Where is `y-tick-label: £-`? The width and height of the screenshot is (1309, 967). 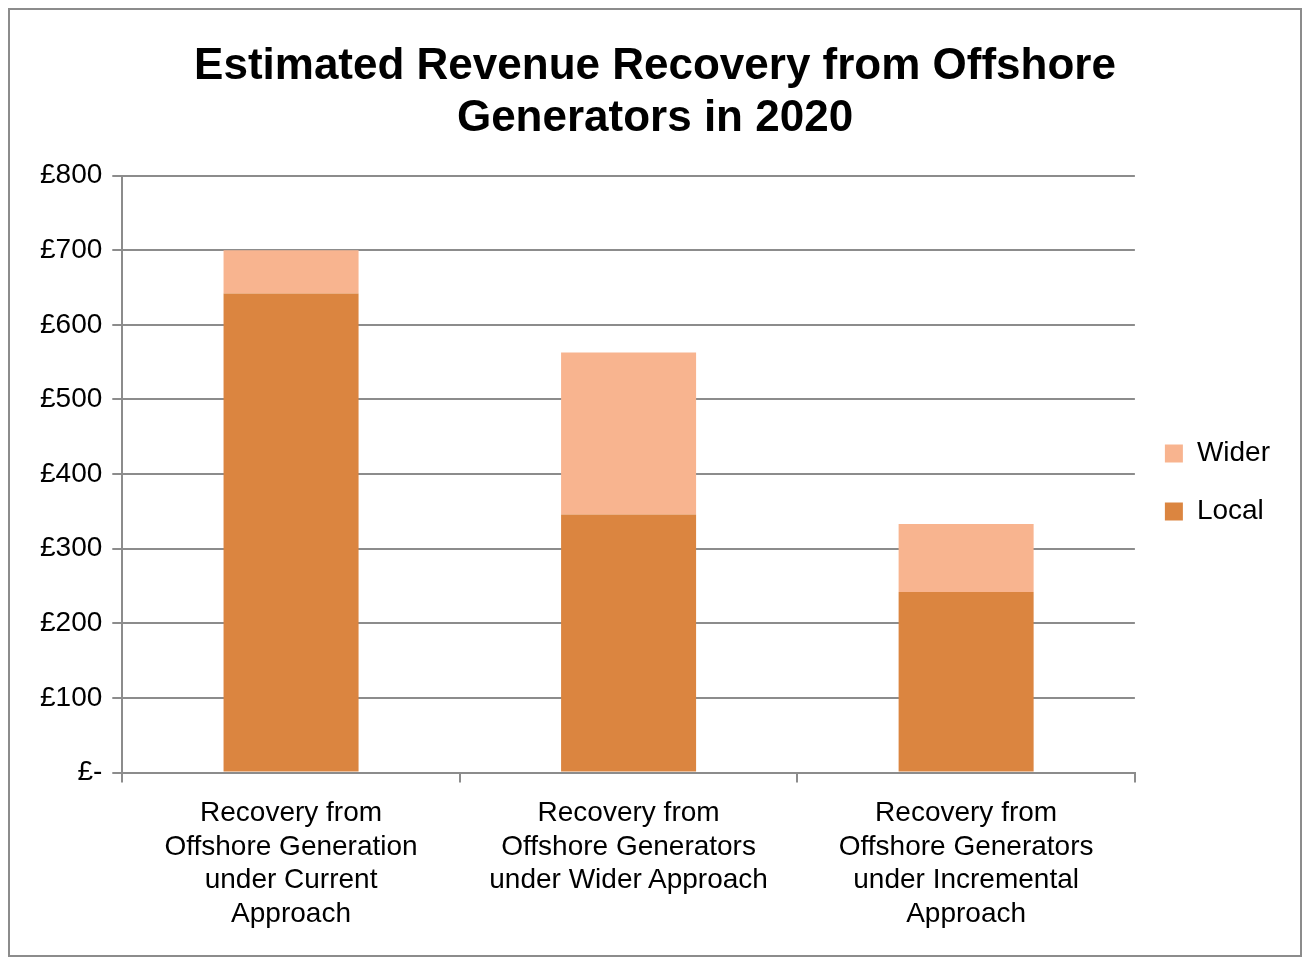 y-tick-label: £- is located at coordinates (90, 771).